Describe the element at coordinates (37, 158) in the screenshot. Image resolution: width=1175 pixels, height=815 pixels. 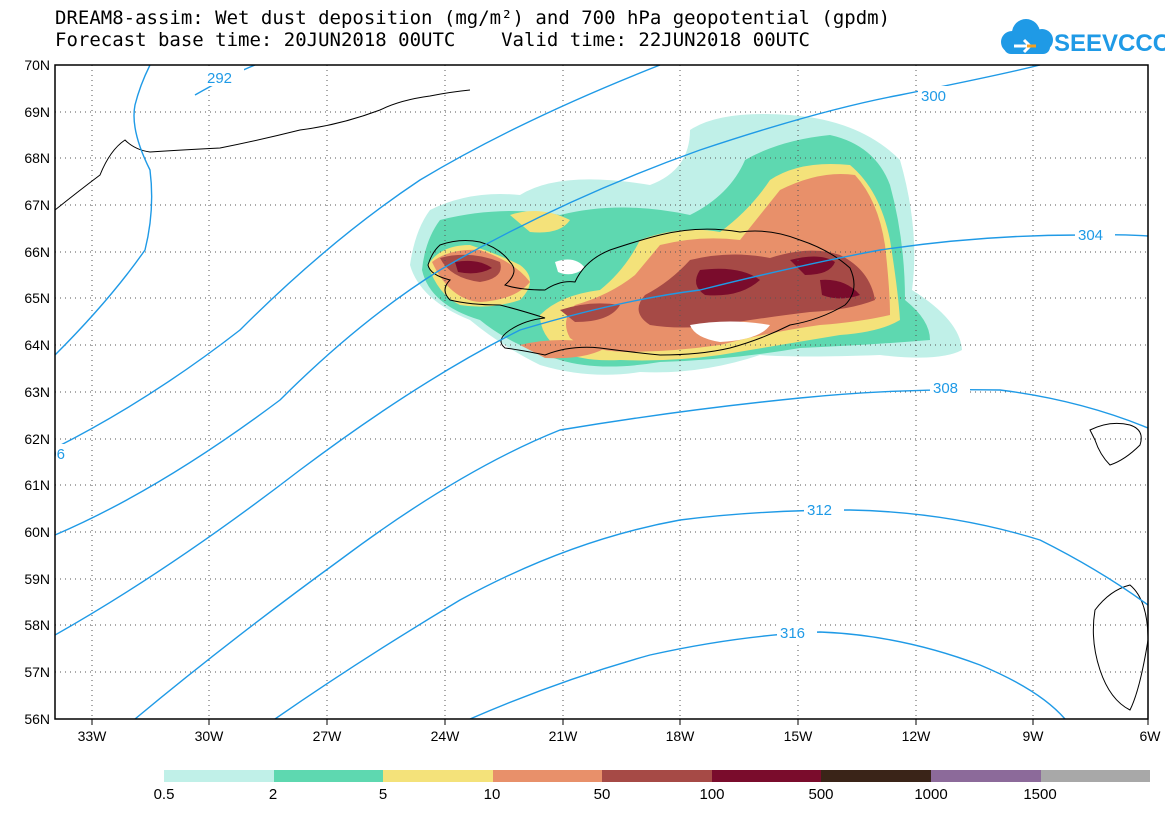
I see `lat-label: 68N` at that location.